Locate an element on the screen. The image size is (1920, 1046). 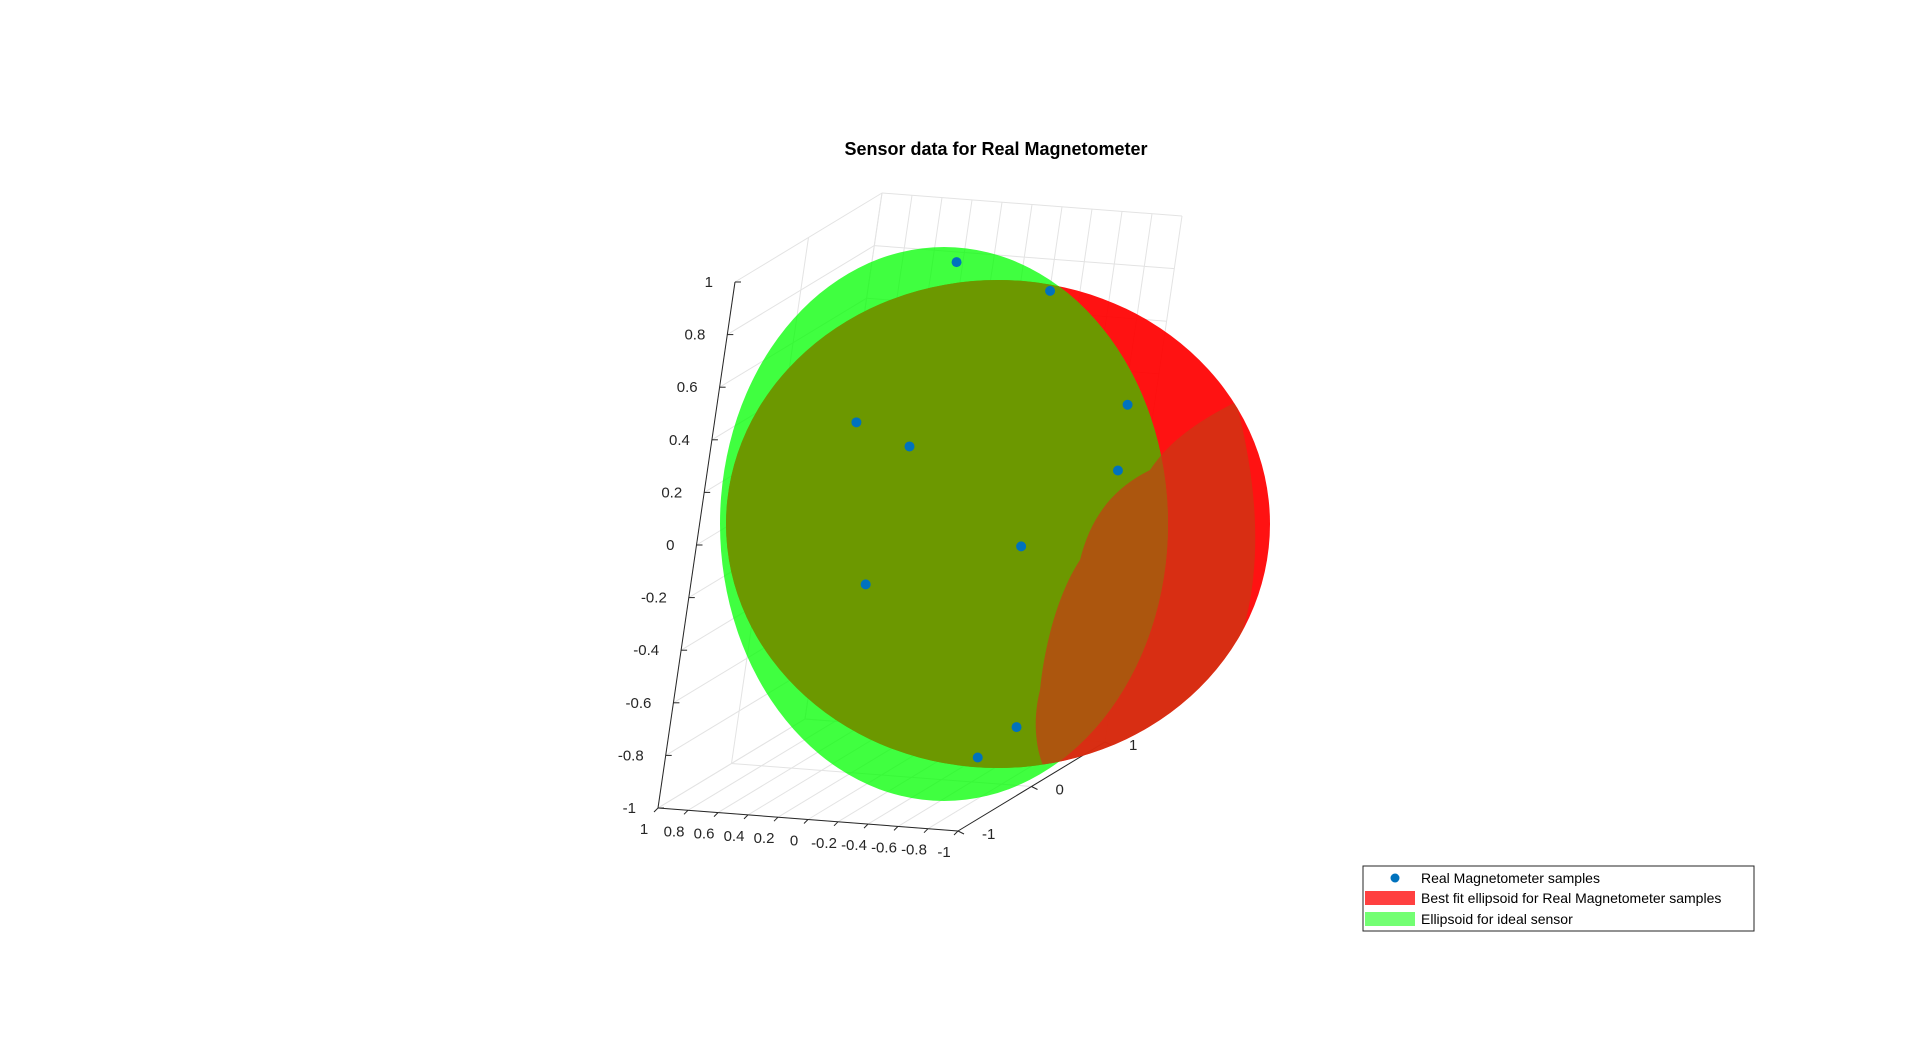
x-tick-label: 0.4 is located at coordinates (734, 836).